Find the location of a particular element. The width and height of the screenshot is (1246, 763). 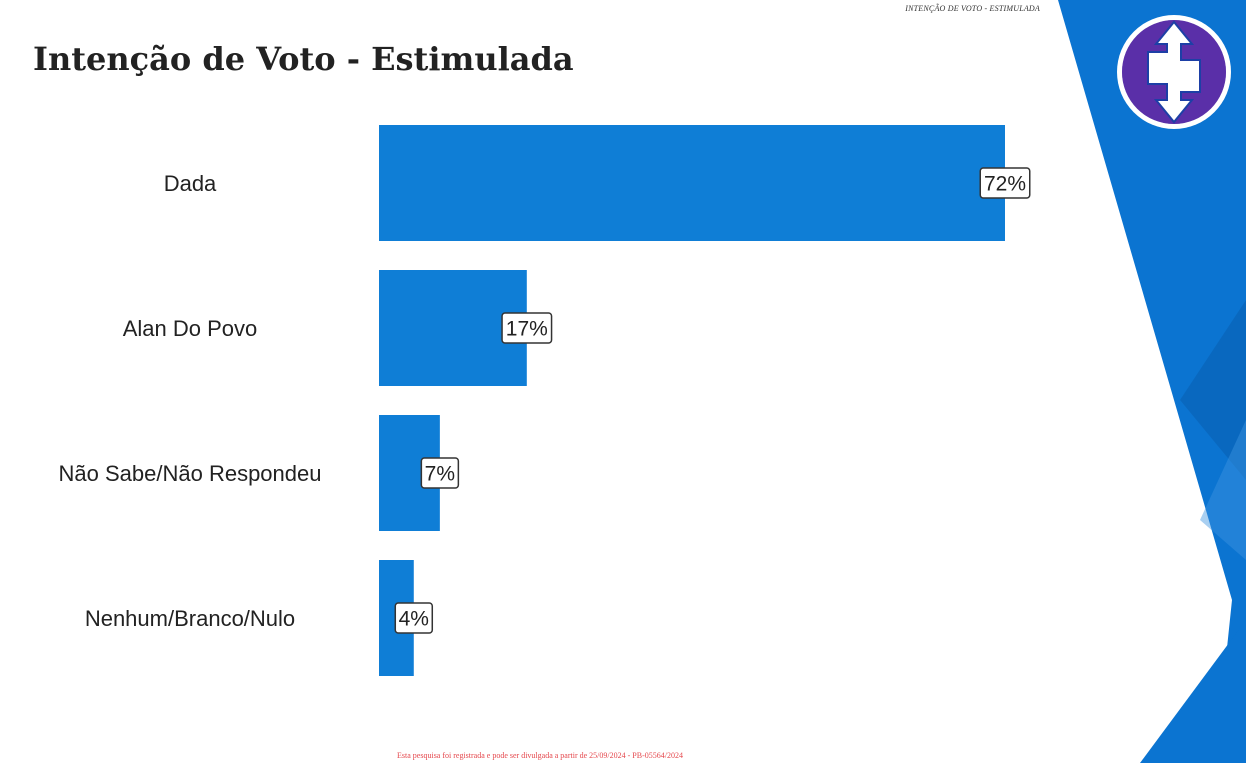

data-label: 17% is located at coordinates (527, 329).